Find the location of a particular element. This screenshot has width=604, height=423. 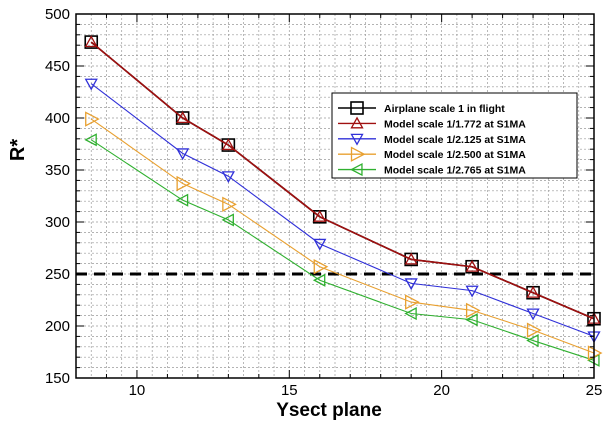

legend-entry-2: Model scale 1/1.772 at S1MA is located at coordinates (432, 123).